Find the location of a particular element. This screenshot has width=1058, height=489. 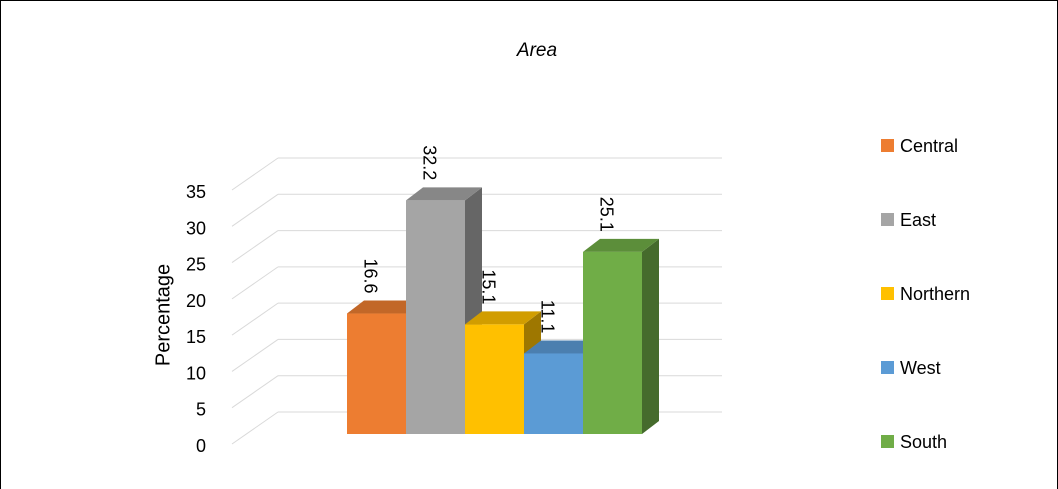

data-labels: 16.6 32.2 15.1 11.1 25.1 is located at coordinates (488, 239).